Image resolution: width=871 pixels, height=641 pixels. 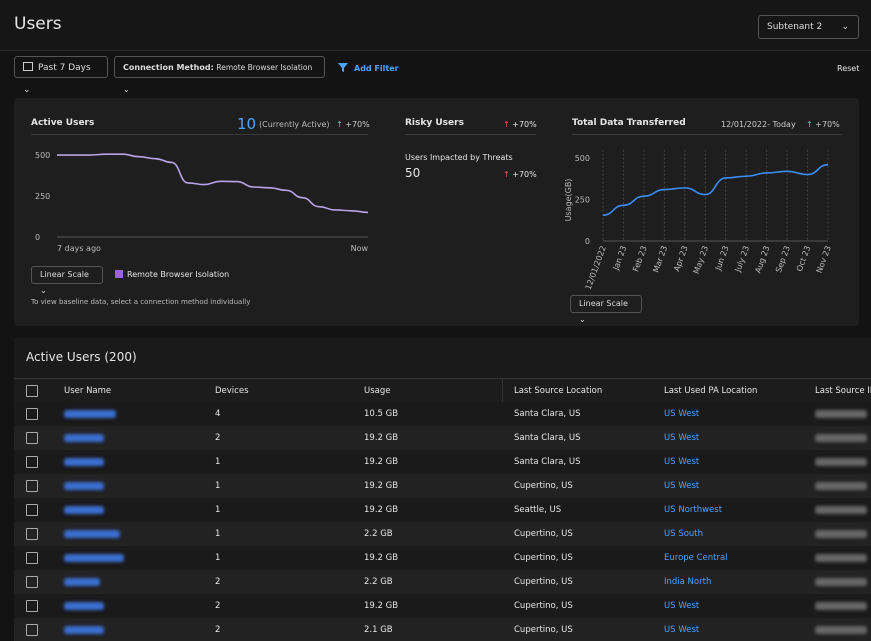 What do you see at coordinates (711, 391) in the screenshot?
I see `column-header: Last Used PA Location` at bounding box center [711, 391].